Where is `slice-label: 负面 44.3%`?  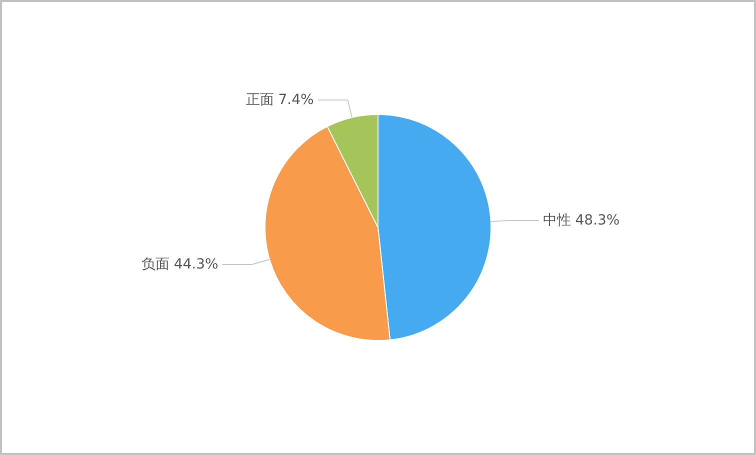
slice-label: 负面 44.3% is located at coordinates (179, 264).